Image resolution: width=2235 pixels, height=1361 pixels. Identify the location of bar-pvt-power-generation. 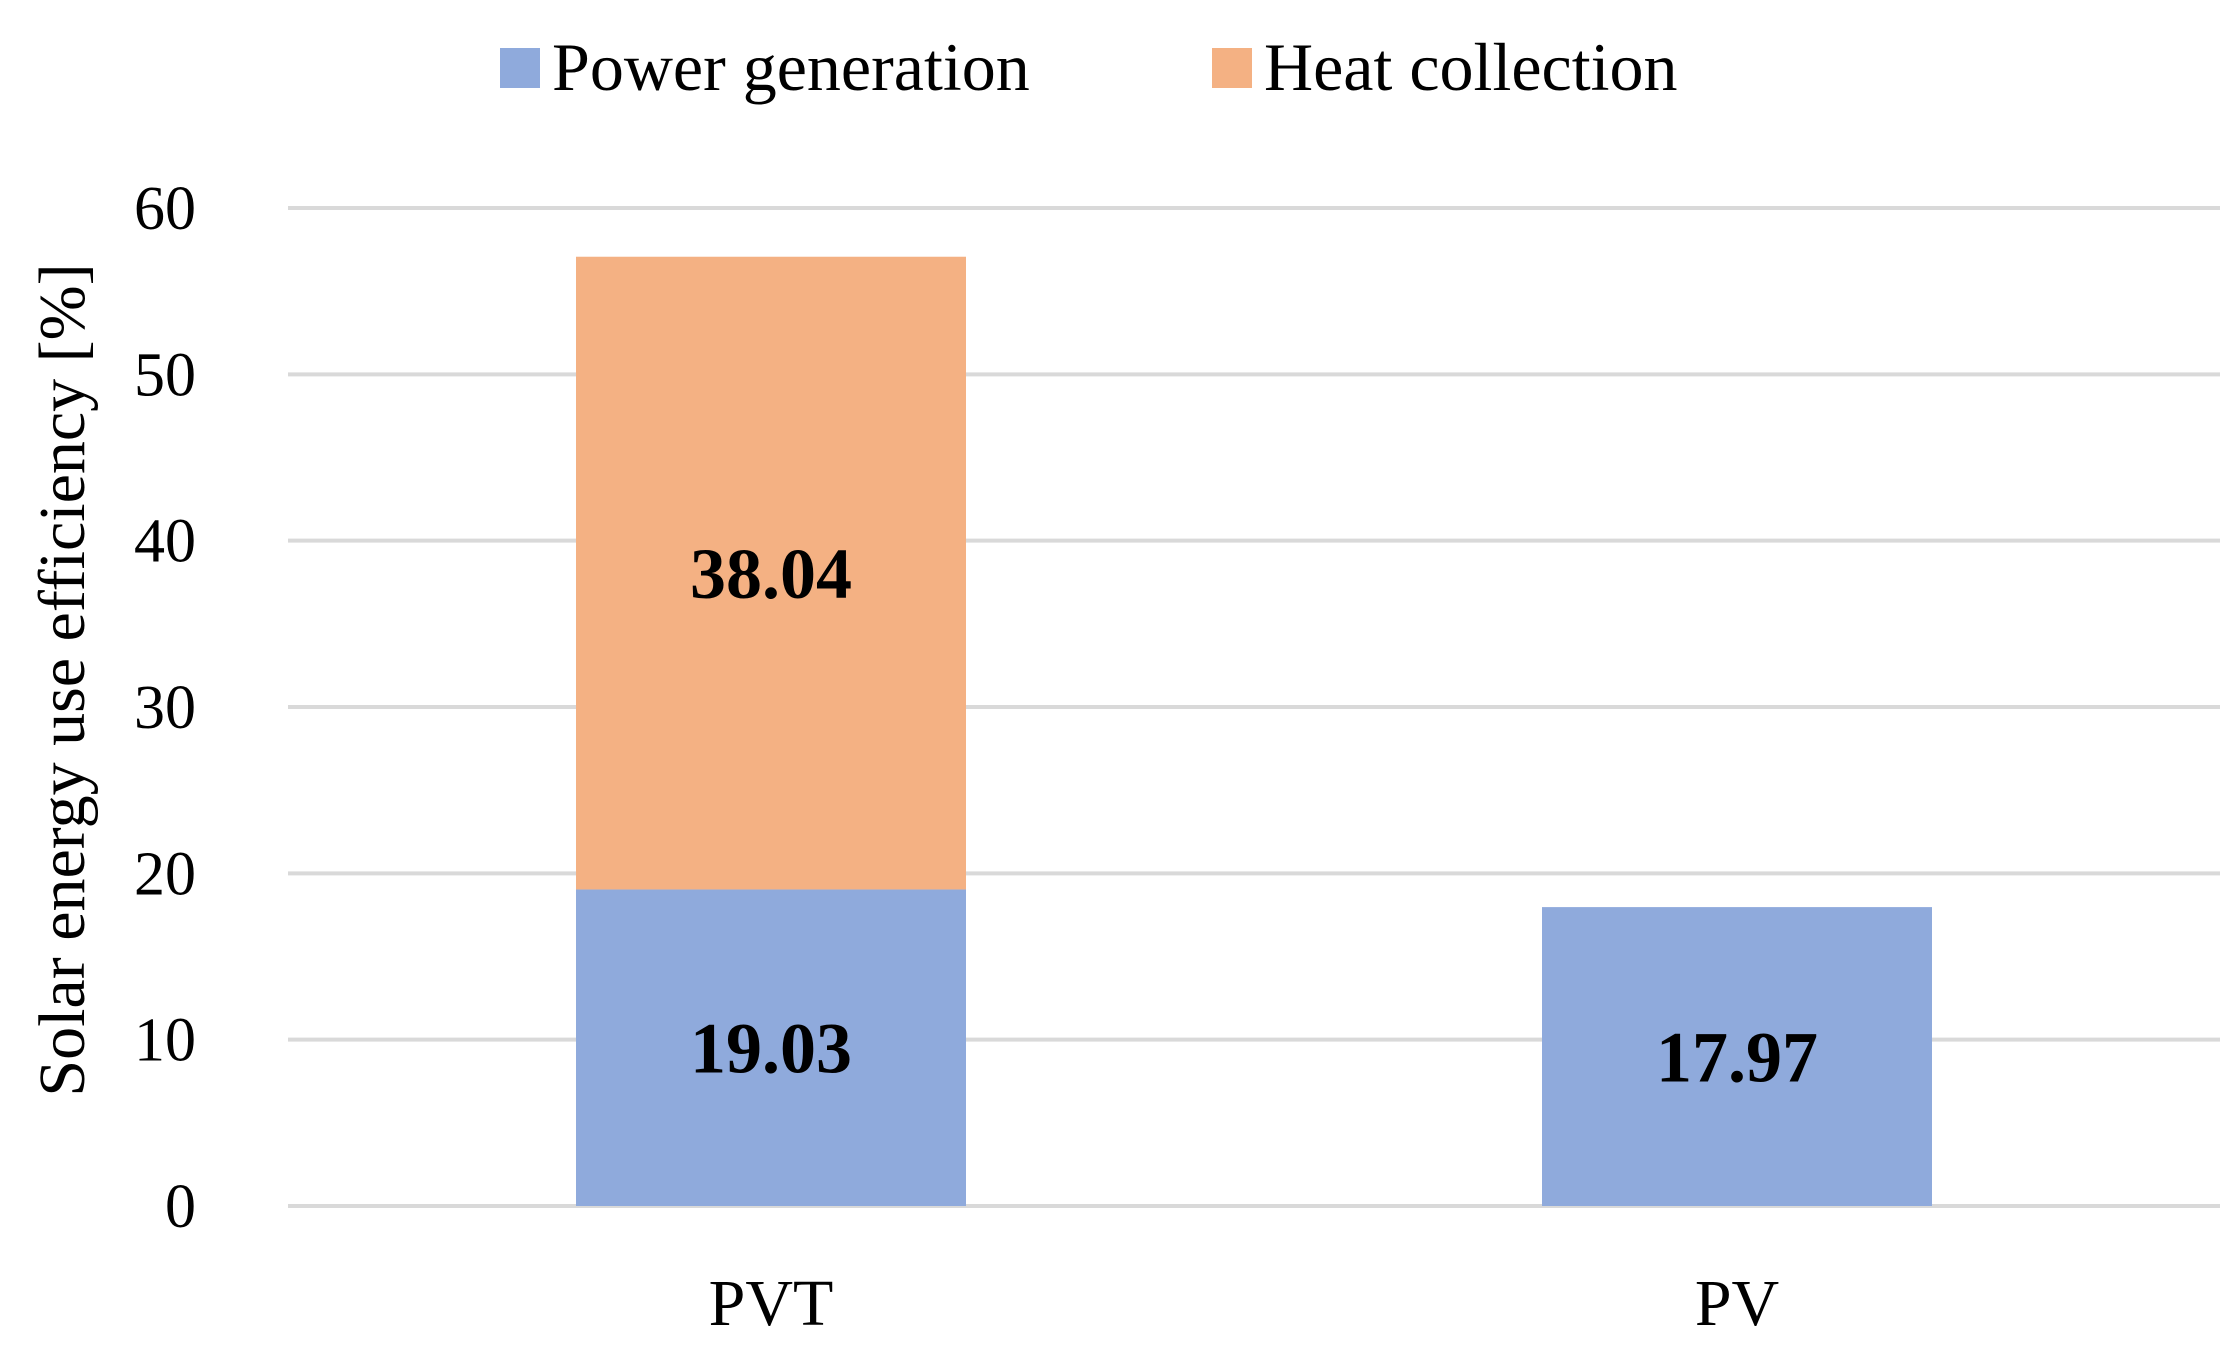
(771, 1047).